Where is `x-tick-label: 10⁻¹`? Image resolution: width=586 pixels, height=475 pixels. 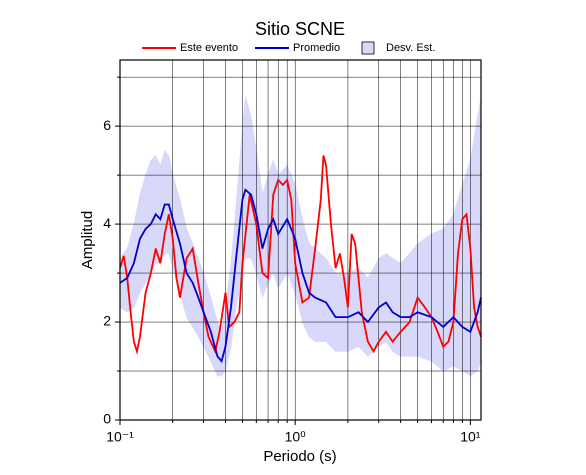 x-tick-label: 10⁻¹ is located at coordinates (120, 437).